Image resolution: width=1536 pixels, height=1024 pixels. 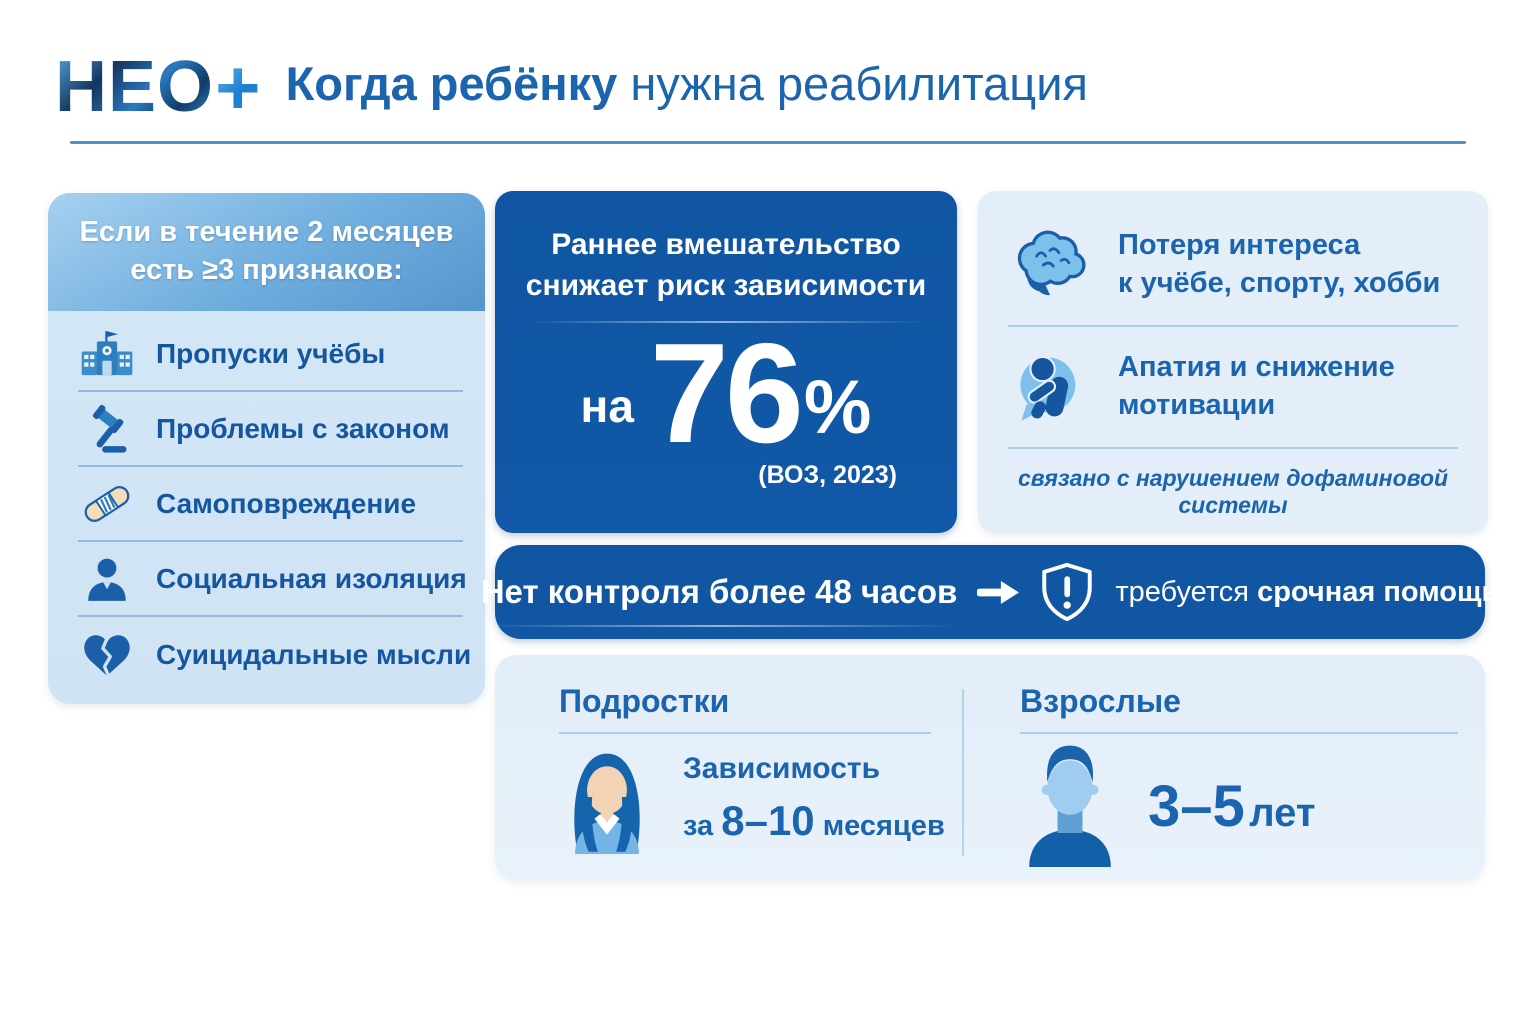 I want to click on sign-label: Социальная изоляция, so click(x=311, y=578).